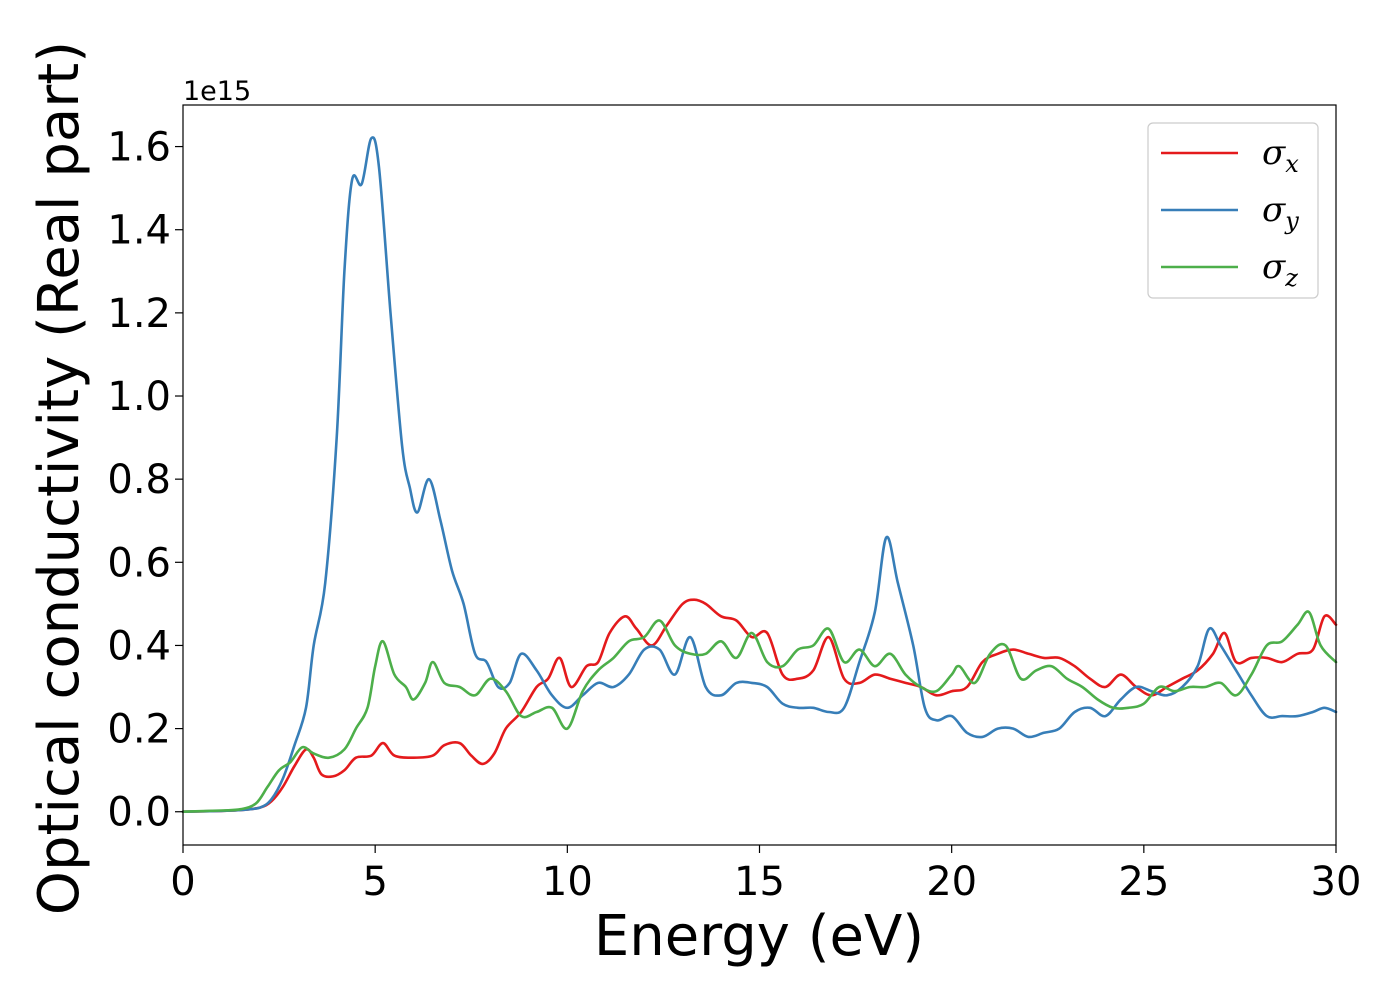  I want to click on y-tick-label-1.4: 1.4, so click(139, 231).